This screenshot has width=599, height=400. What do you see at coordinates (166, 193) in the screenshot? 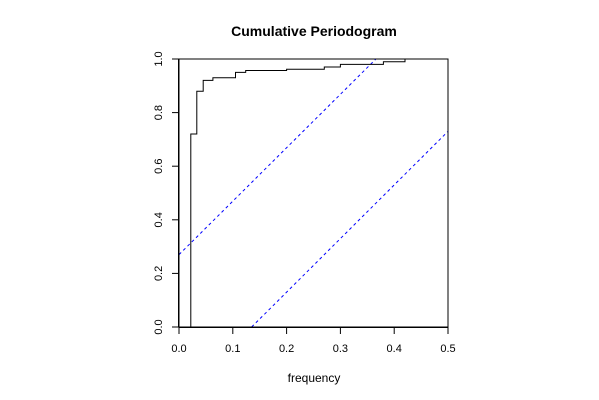
I see `y-axis: 0.0 0.2 0.4 0.6 0.8 1.0` at bounding box center [166, 193].